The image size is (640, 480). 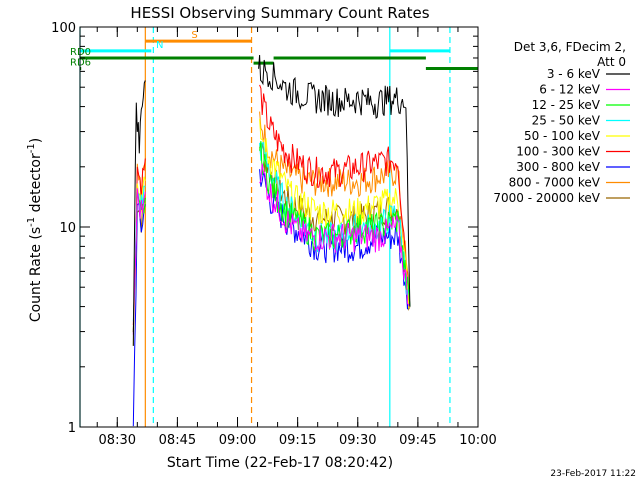 What do you see at coordinates (237, 440) in the screenshot?
I see `x-tick-label: 09:00` at bounding box center [237, 440].